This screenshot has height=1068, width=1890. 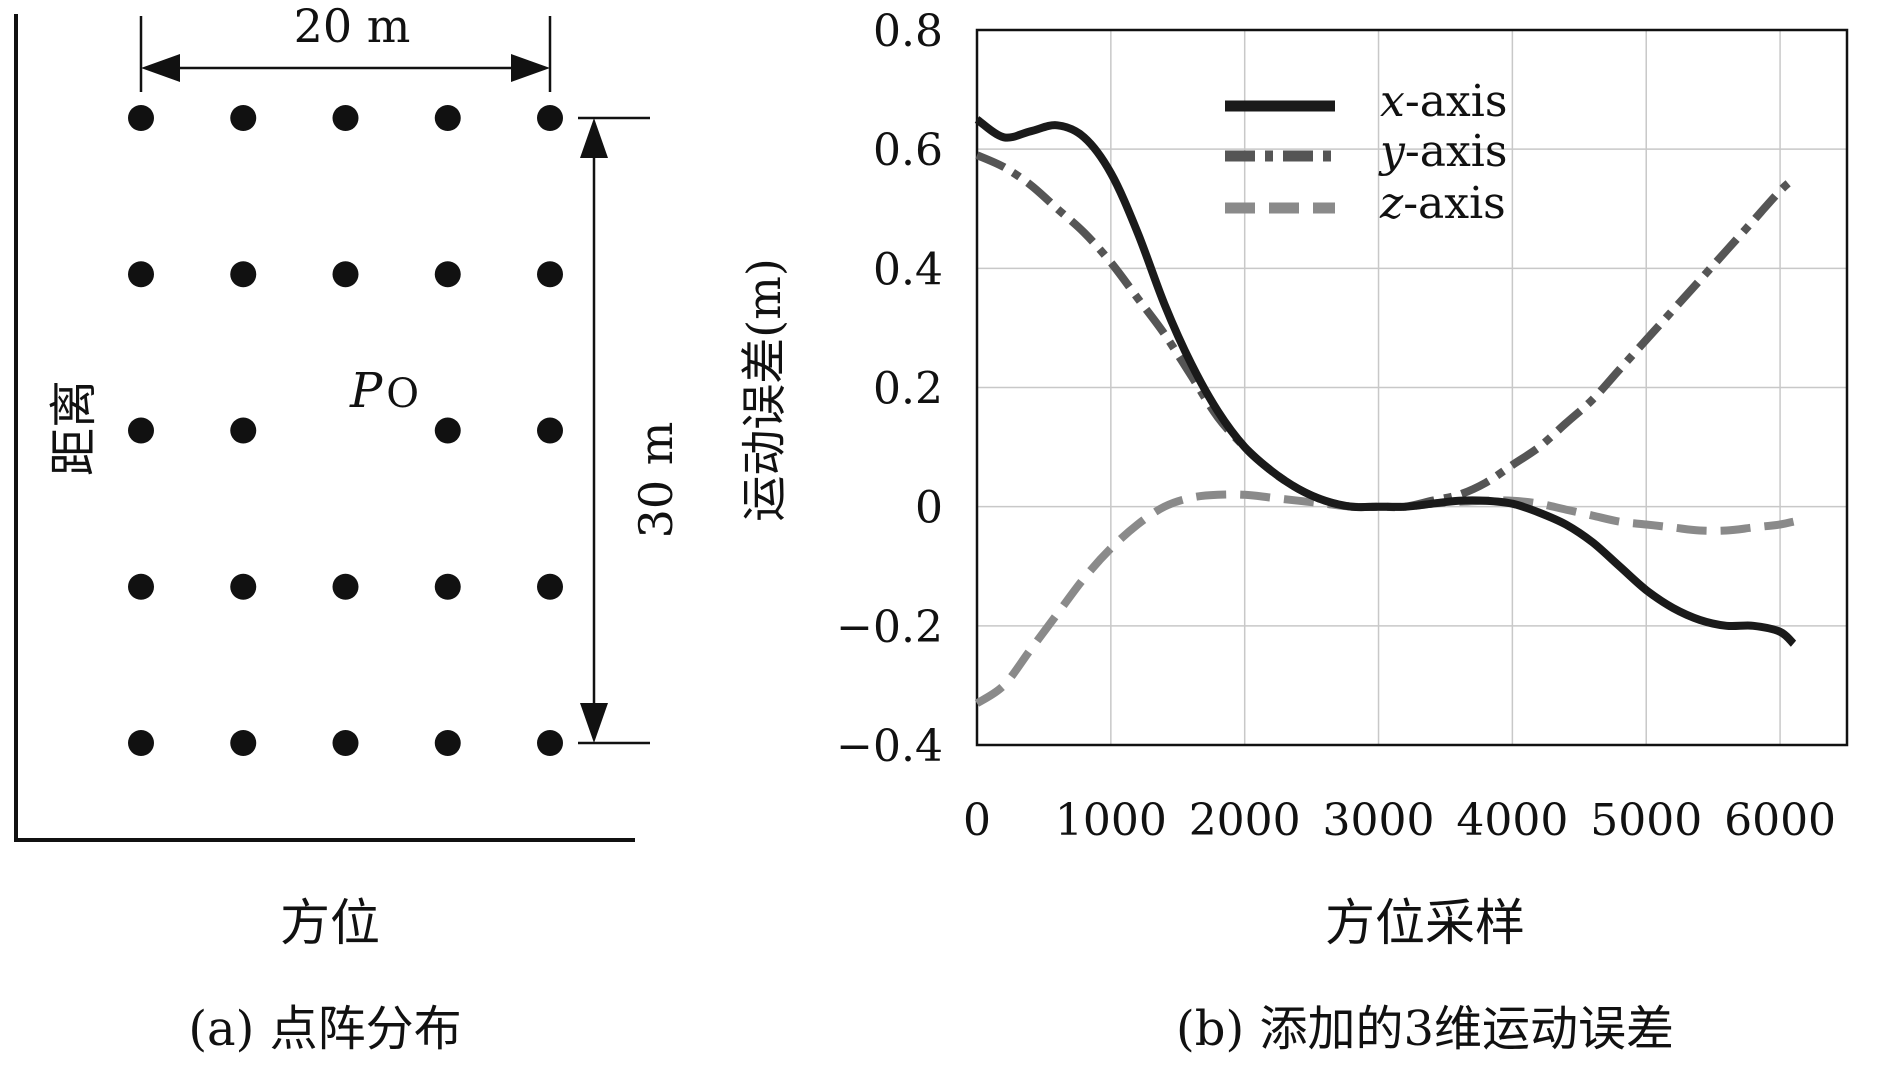 What do you see at coordinates (764, 390) in the screenshot?
I see `panel-b-y-label: 运动误差(m)` at bounding box center [764, 390].